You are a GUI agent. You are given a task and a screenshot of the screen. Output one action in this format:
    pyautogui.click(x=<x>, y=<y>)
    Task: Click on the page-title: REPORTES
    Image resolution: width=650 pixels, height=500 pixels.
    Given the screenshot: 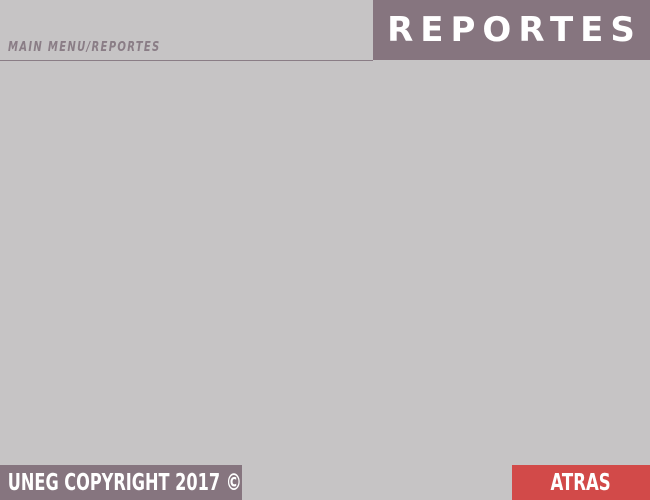 What is the action you would take?
    pyautogui.click(x=514, y=30)
    